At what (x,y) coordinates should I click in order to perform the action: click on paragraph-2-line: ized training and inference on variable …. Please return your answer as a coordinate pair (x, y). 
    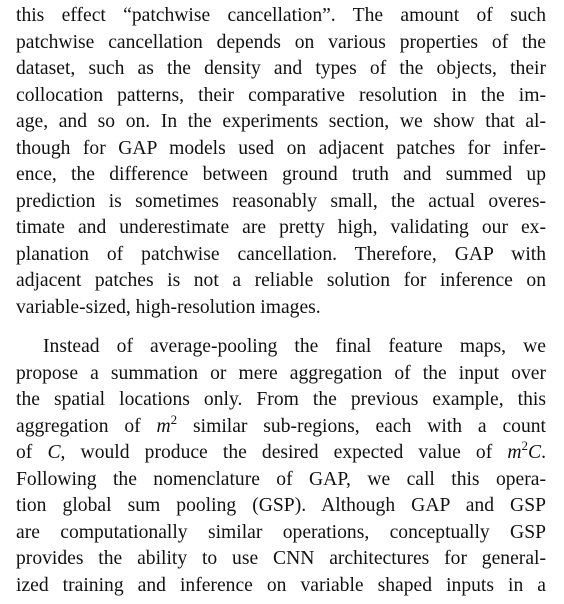
    Looking at the image, I should click on (281, 585).